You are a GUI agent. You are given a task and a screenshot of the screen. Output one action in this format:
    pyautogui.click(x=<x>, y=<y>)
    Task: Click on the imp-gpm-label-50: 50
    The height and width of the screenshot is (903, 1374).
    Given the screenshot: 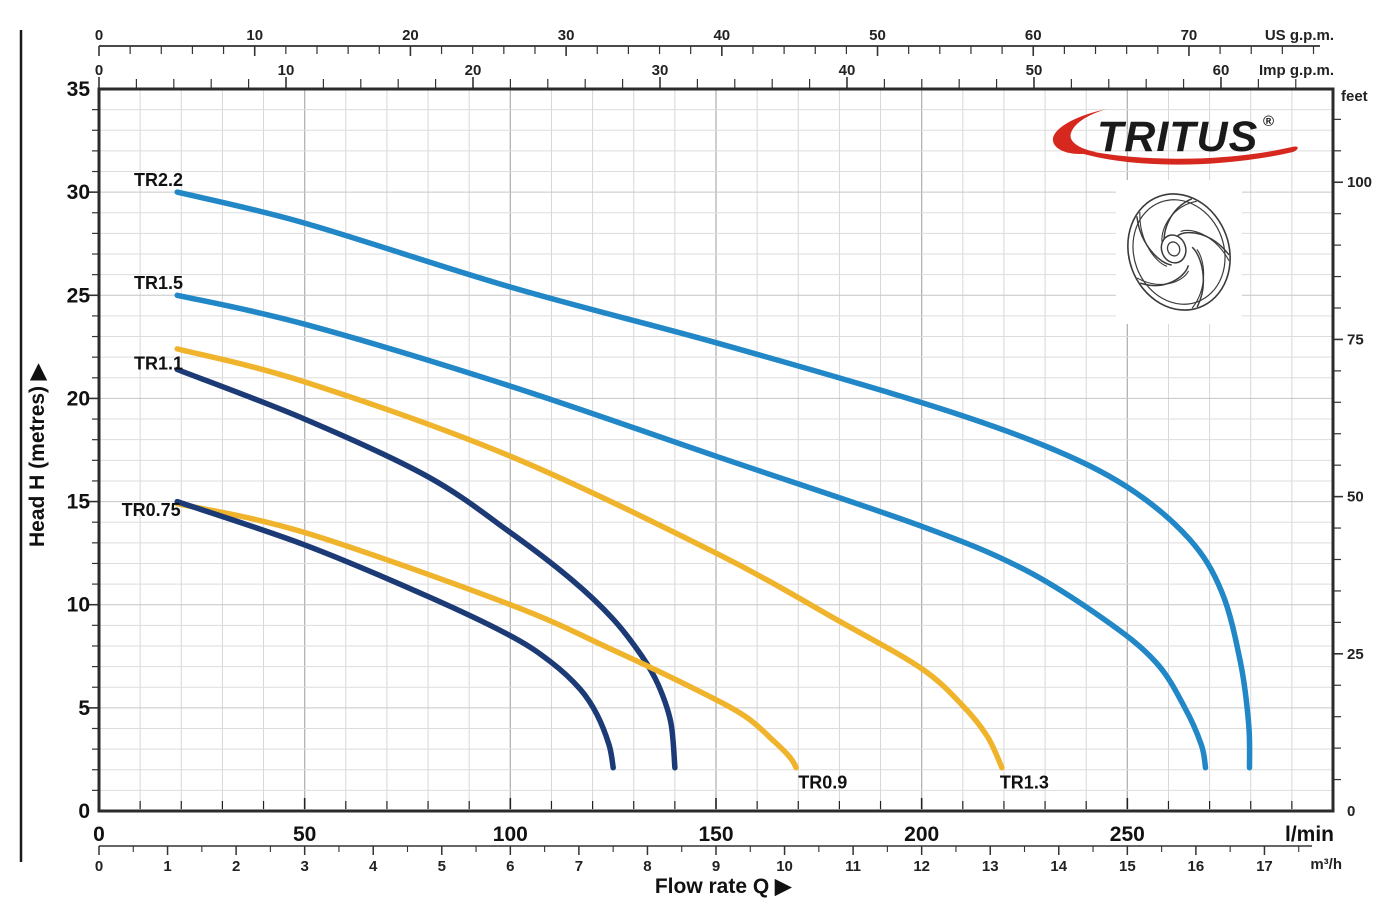 What is the action you would take?
    pyautogui.click(x=1034, y=70)
    